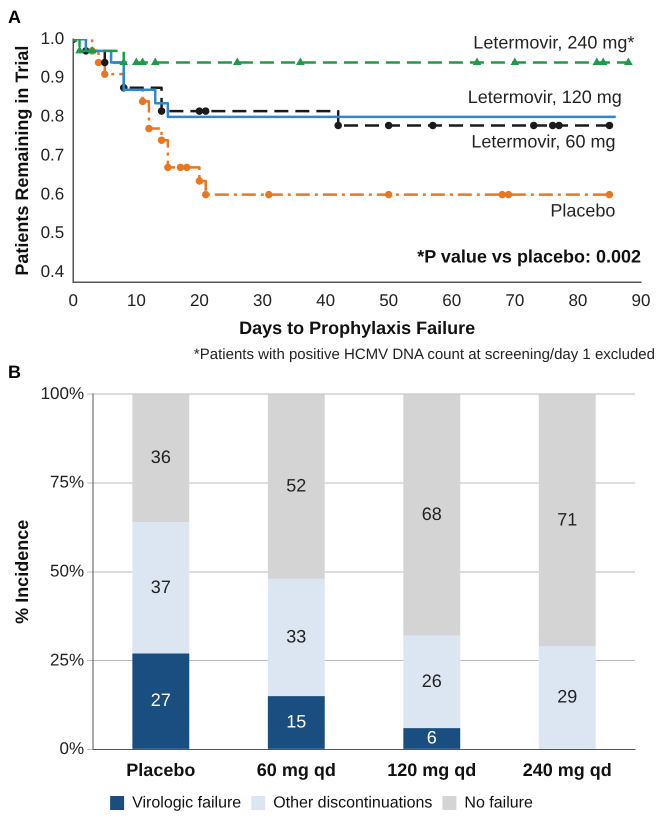 The height and width of the screenshot is (825, 663). What do you see at coordinates (431, 770) in the screenshot?
I see `x-tick-label: 120 mg qd` at bounding box center [431, 770].